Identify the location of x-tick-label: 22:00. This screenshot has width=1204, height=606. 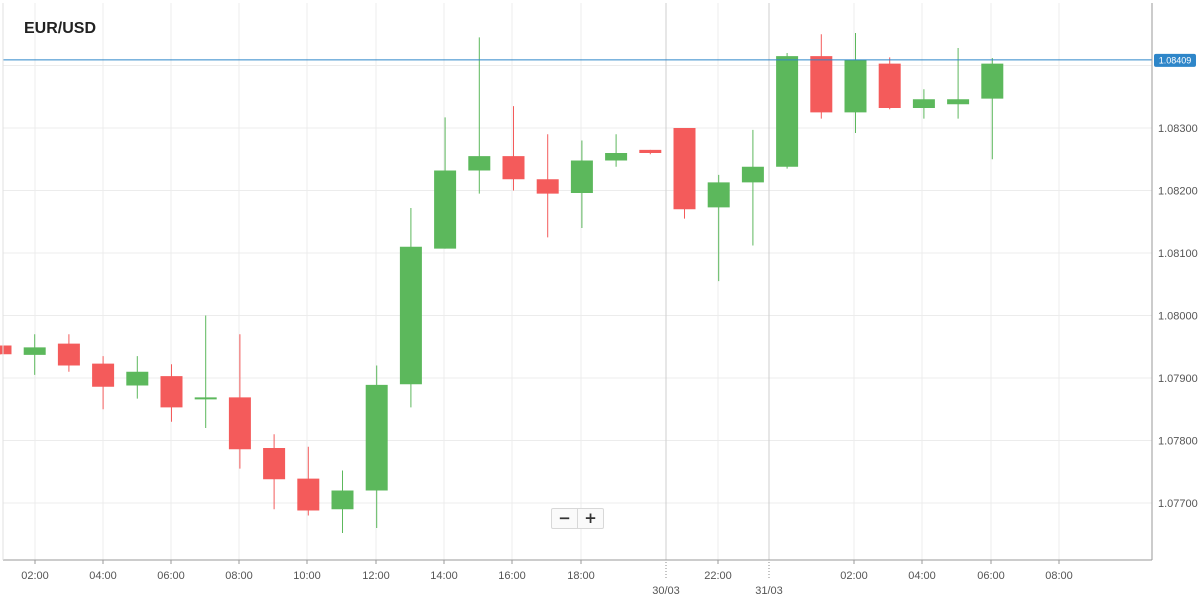
(718, 576).